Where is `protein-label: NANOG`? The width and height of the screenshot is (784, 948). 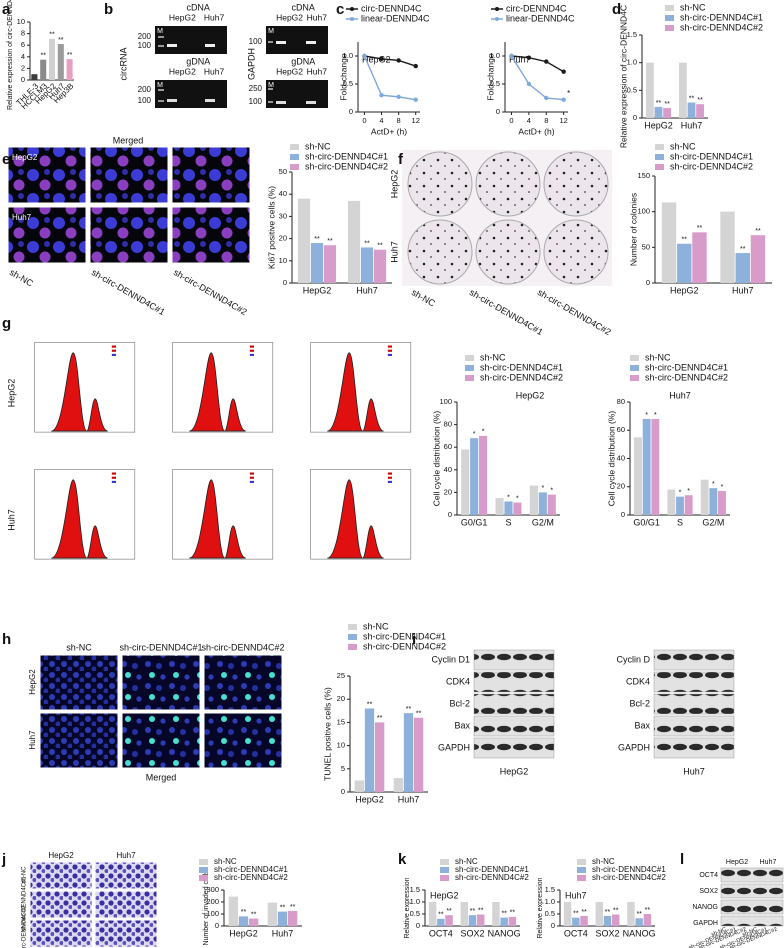 protein-label: NANOG is located at coordinates (705, 907).